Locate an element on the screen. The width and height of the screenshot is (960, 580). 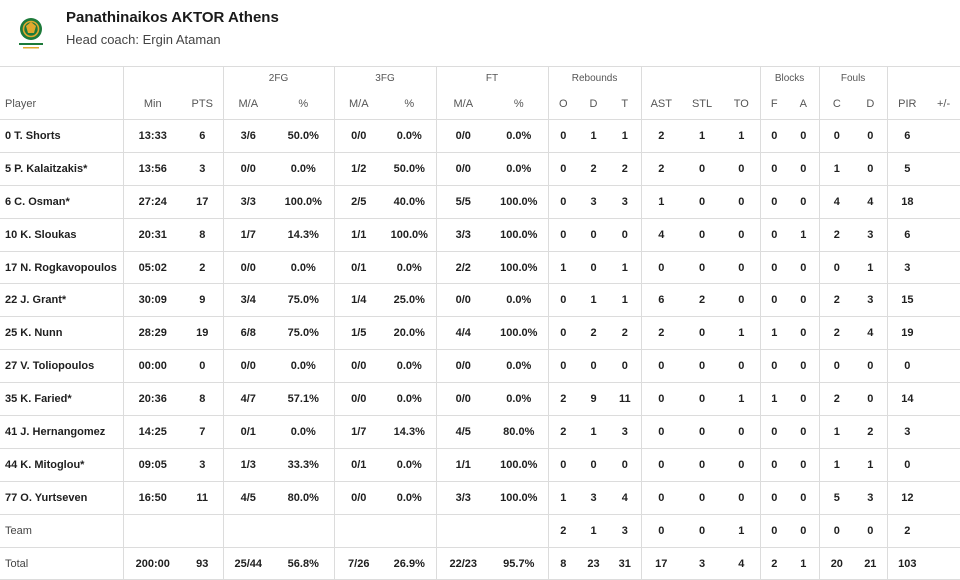
cell-ast: 0 is located at coordinates (661, 465).